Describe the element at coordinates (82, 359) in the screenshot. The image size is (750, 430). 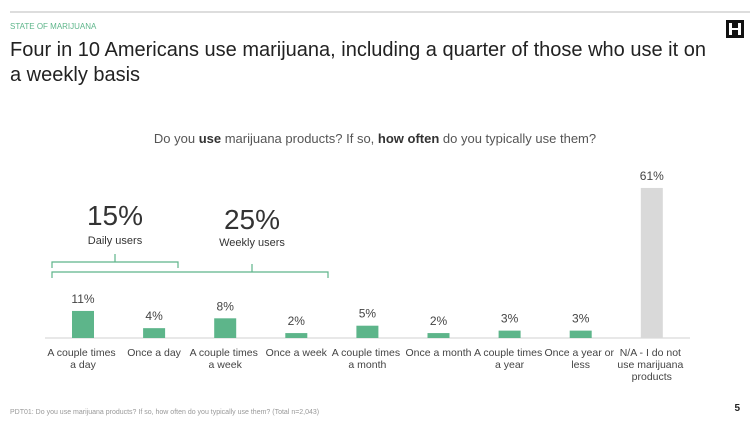
I see `x-tick-label: A couple times a day` at that location.